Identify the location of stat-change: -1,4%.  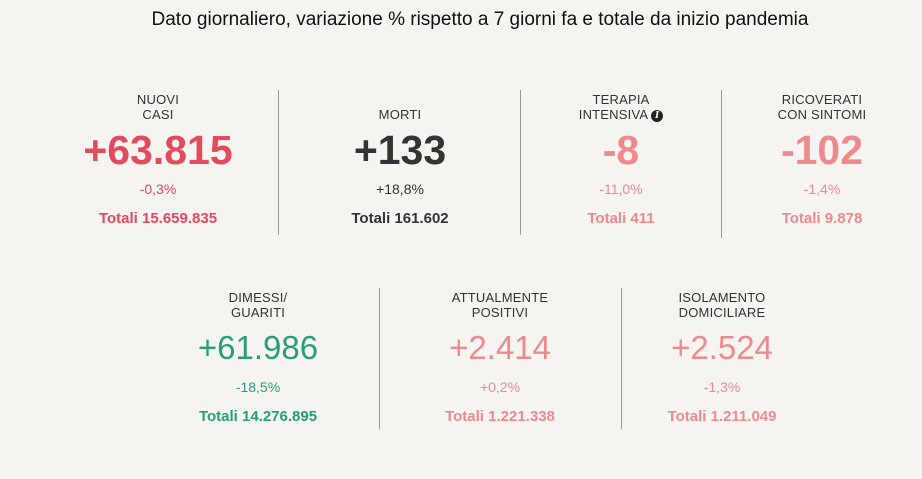
(822, 189).